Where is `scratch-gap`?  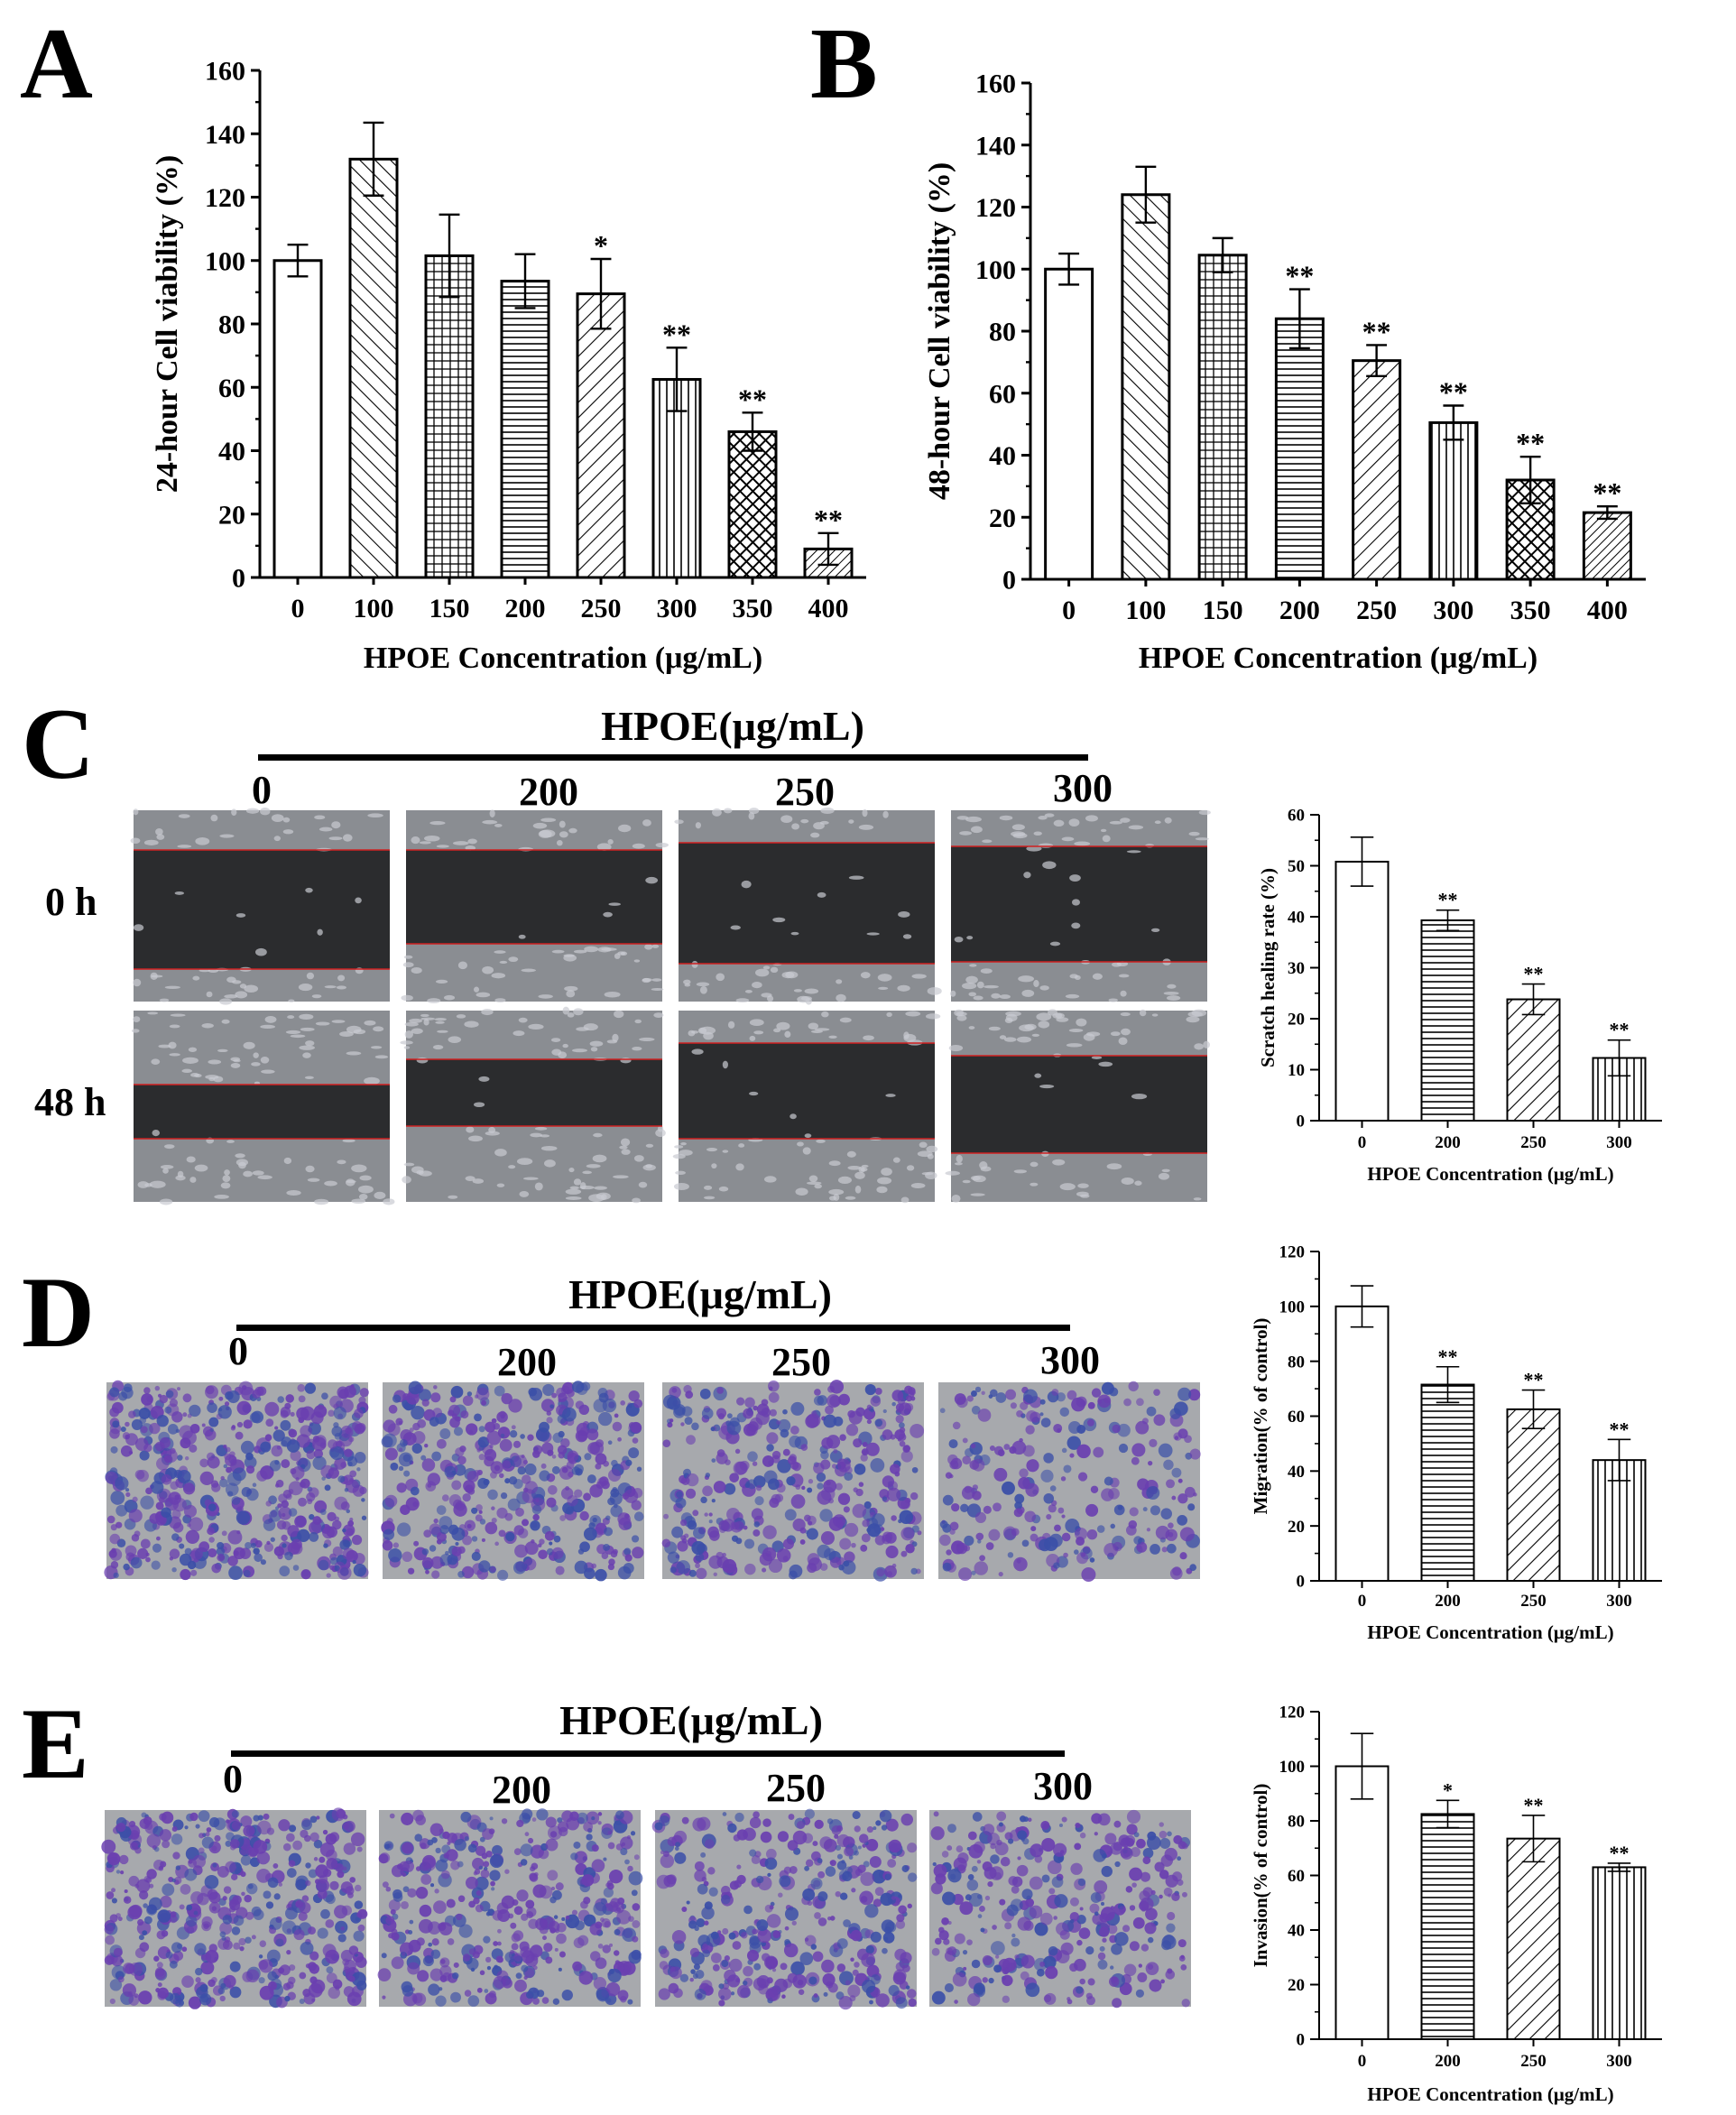 scratch-gap is located at coordinates (807, 1091).